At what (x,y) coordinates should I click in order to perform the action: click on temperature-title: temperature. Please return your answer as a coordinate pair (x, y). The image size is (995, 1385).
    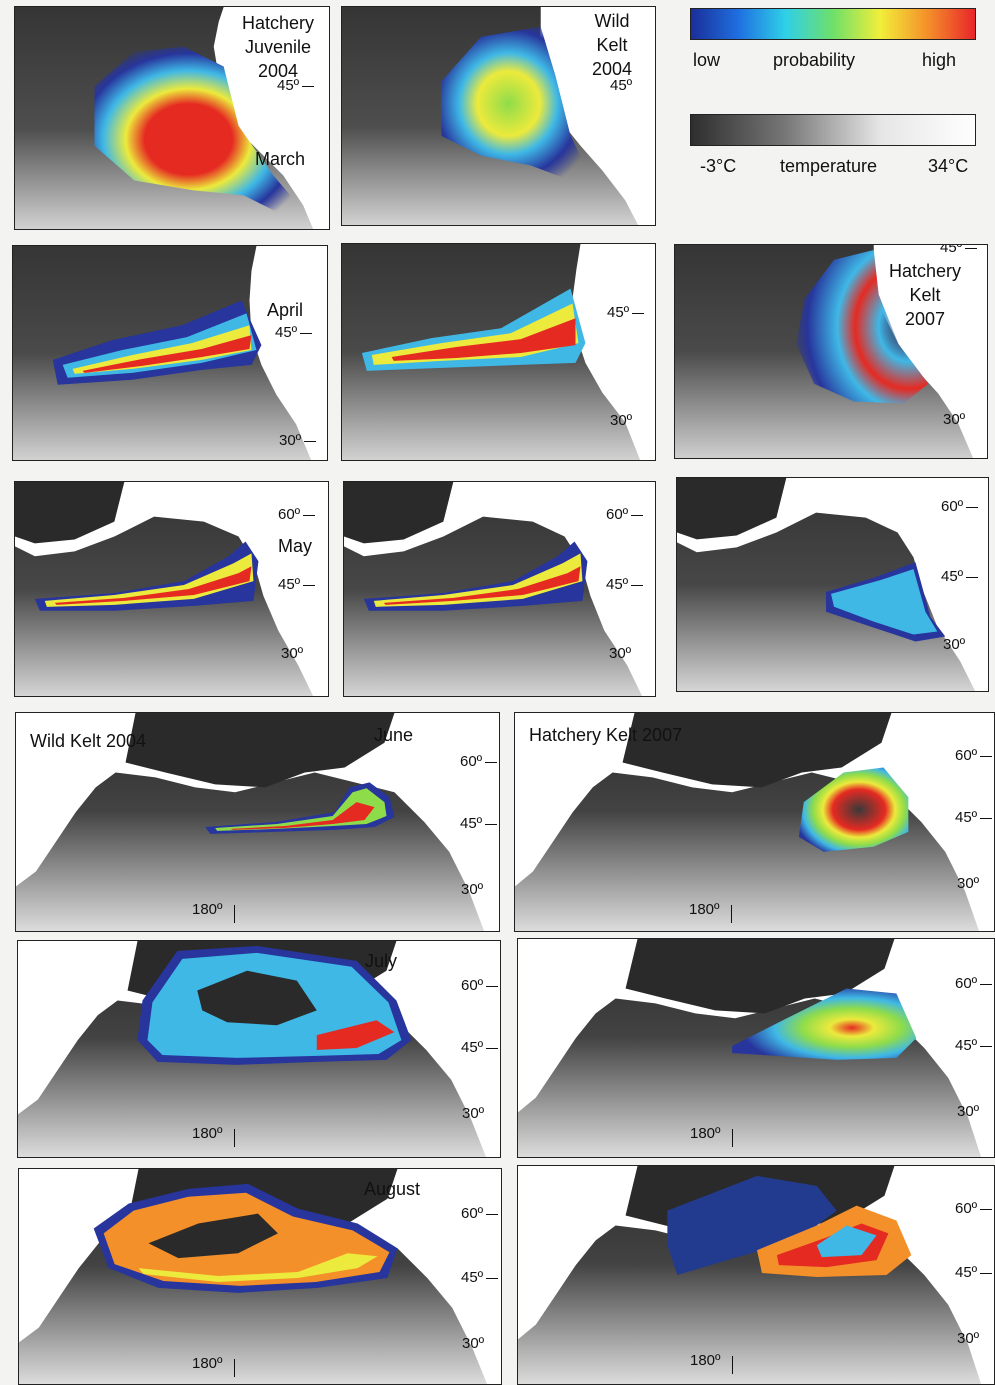
    Looking at the image, I should click on (829, 166).